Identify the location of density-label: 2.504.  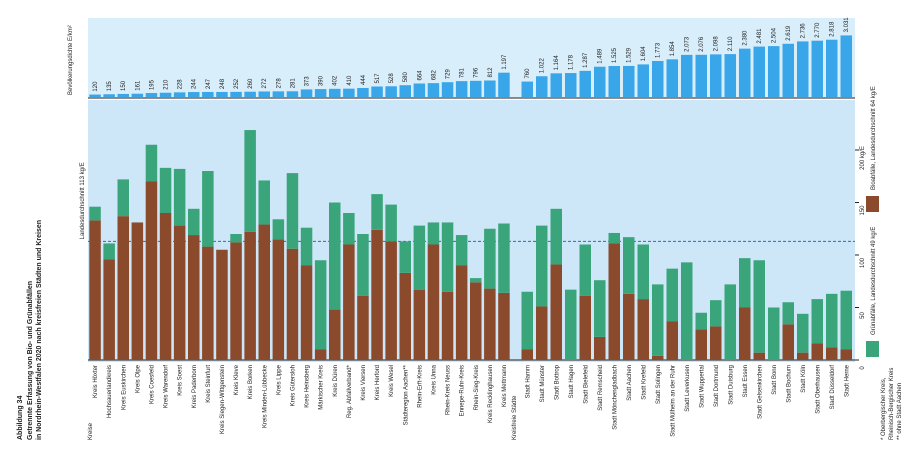
(775, 35).